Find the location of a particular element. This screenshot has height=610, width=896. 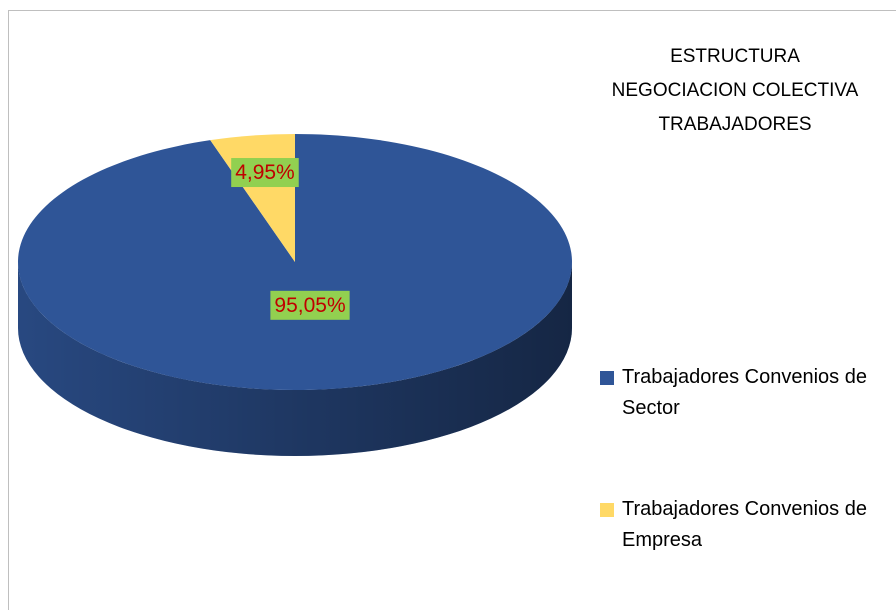

legend-label: Trabajadores Convenios de Sector is located at coordinates (744, 392).